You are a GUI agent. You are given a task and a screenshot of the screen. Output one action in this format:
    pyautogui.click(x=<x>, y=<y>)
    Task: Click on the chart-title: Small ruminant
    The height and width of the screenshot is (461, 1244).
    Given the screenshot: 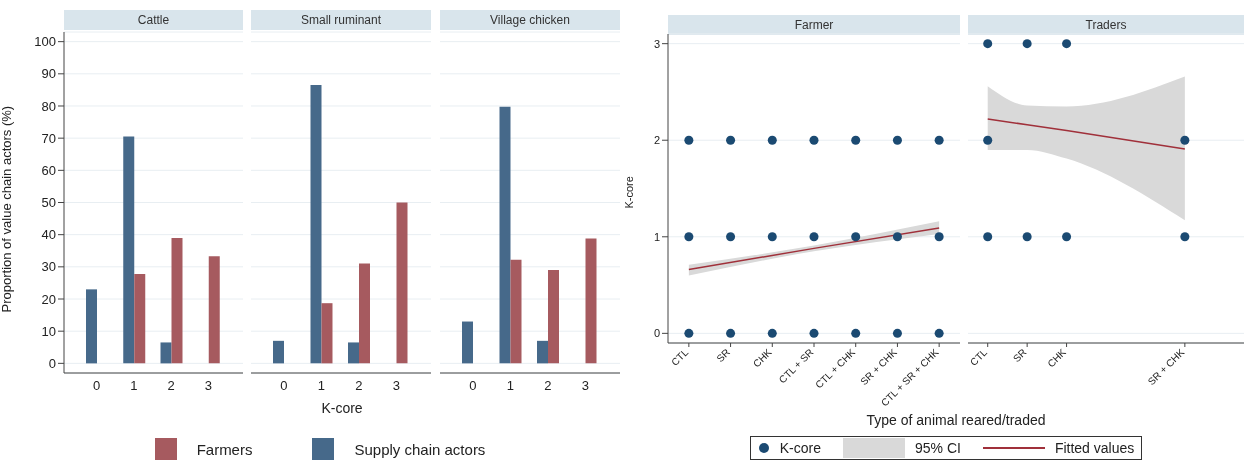 What is the action you would take?
    pyautogui.click(x=341, y=20)
    